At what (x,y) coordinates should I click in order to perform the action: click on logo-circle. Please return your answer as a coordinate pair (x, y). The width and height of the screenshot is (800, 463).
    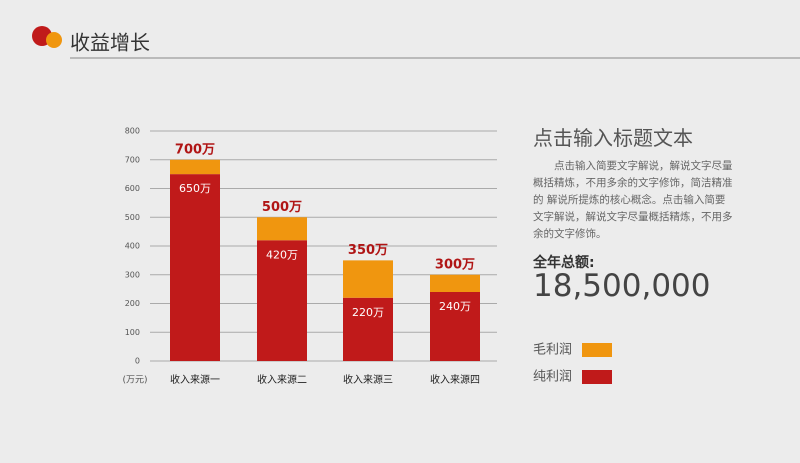
    Looking at the image, I should click on (54, 40).